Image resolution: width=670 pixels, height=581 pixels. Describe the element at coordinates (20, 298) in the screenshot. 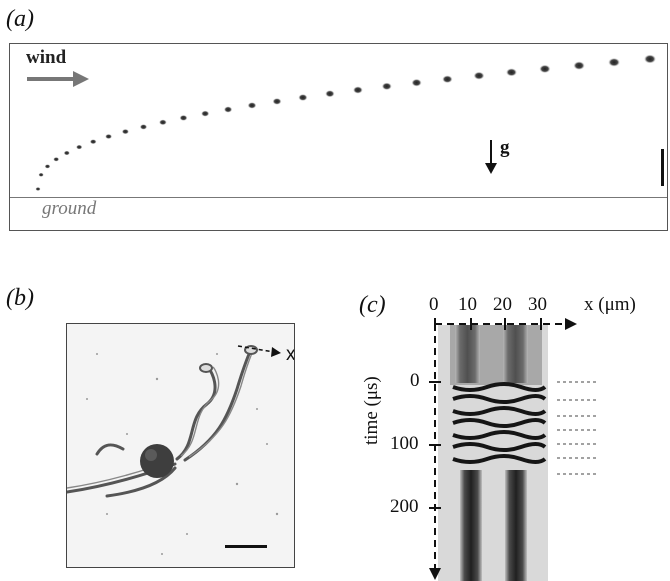

I see `panel-b-label: (b)` at that location.